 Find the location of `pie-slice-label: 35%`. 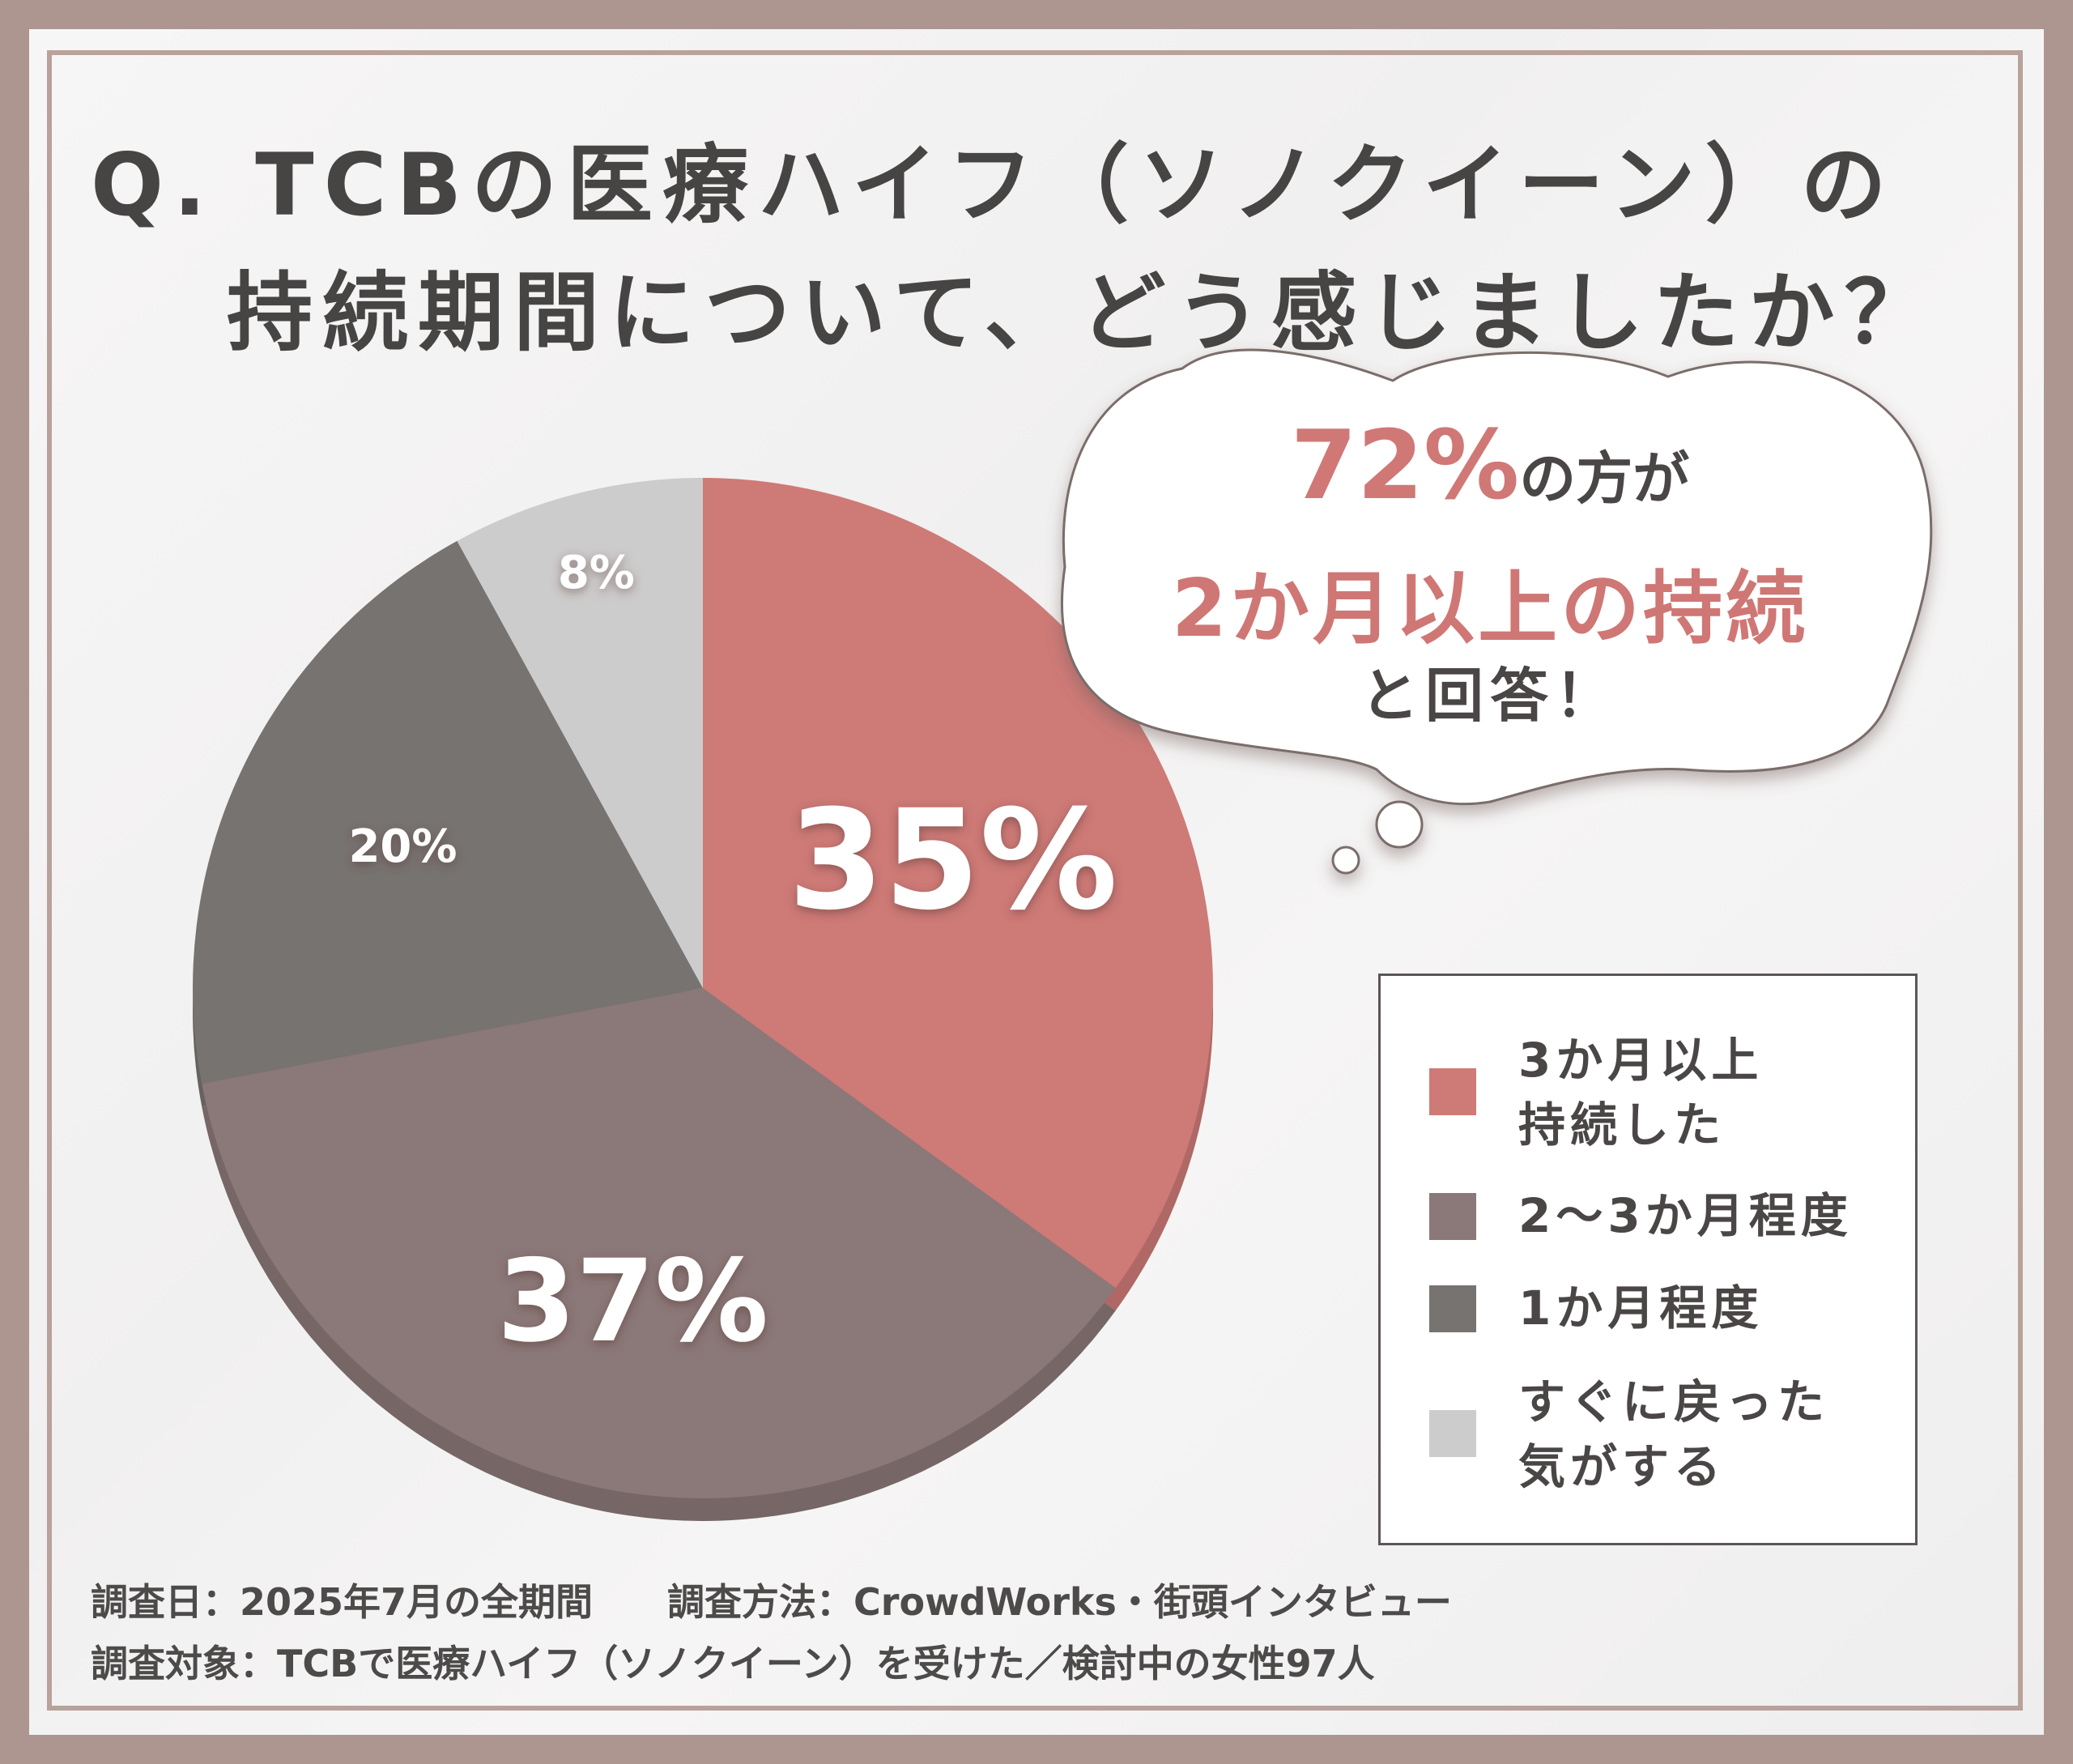

pie-slice-label: 35% is located at coordinates (952, 861).